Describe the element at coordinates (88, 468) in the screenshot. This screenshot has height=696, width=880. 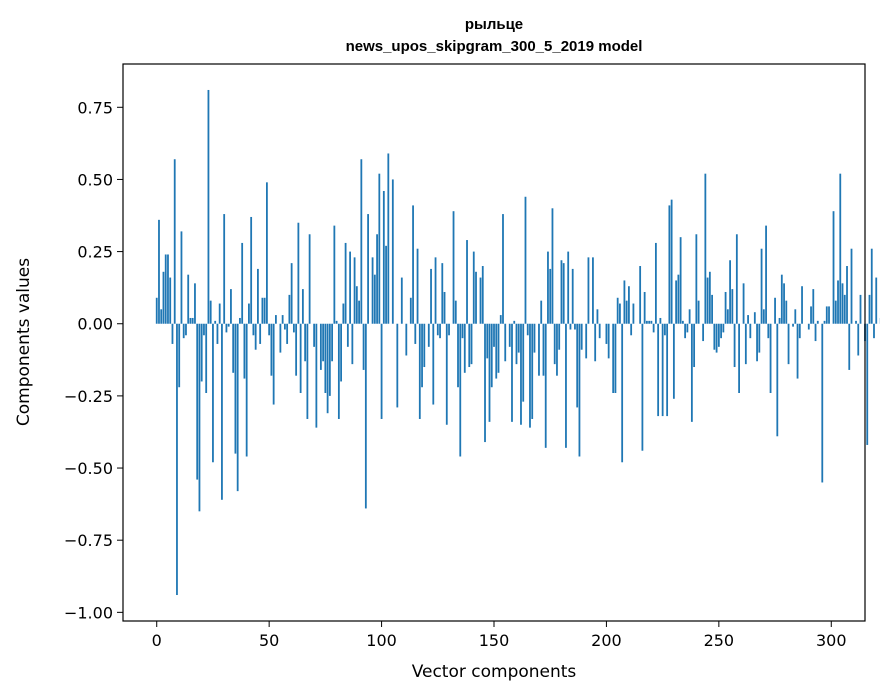
I see `y-tick-label: −0.50` at that location.